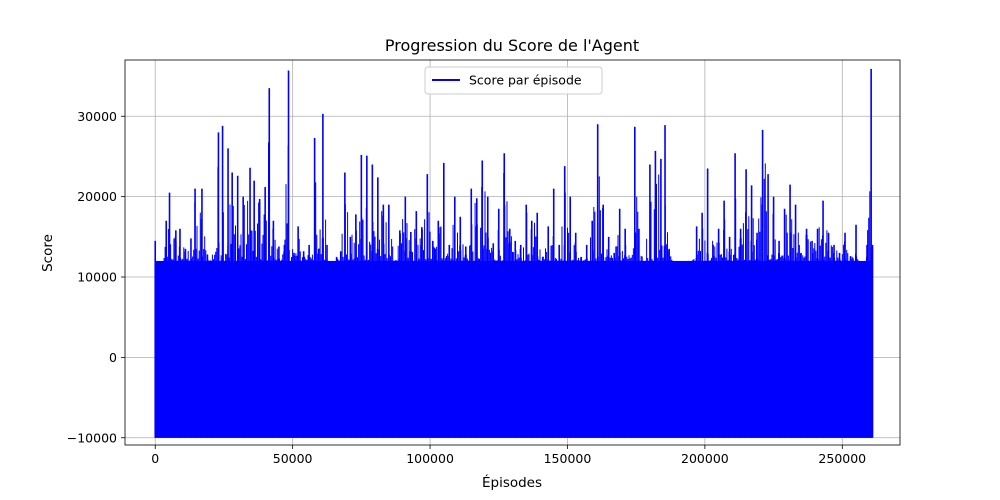  What do you see at coordinates (512, 45) in the screenshot?
I see `chart-title: Progression du Score de l'Agent` at bounding box center [512, 45].